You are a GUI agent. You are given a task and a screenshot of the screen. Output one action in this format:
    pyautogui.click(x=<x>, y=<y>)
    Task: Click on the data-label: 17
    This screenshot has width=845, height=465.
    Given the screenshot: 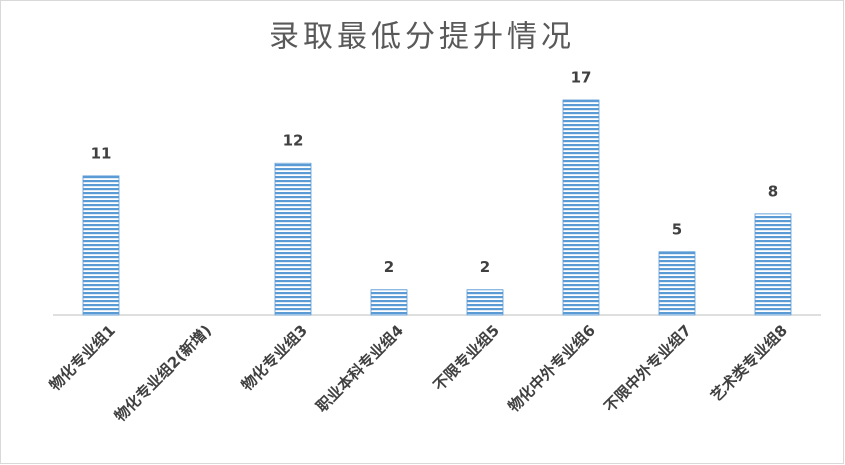 What is the action you would take?
    pyautogui.click(x=581, y=78)
    